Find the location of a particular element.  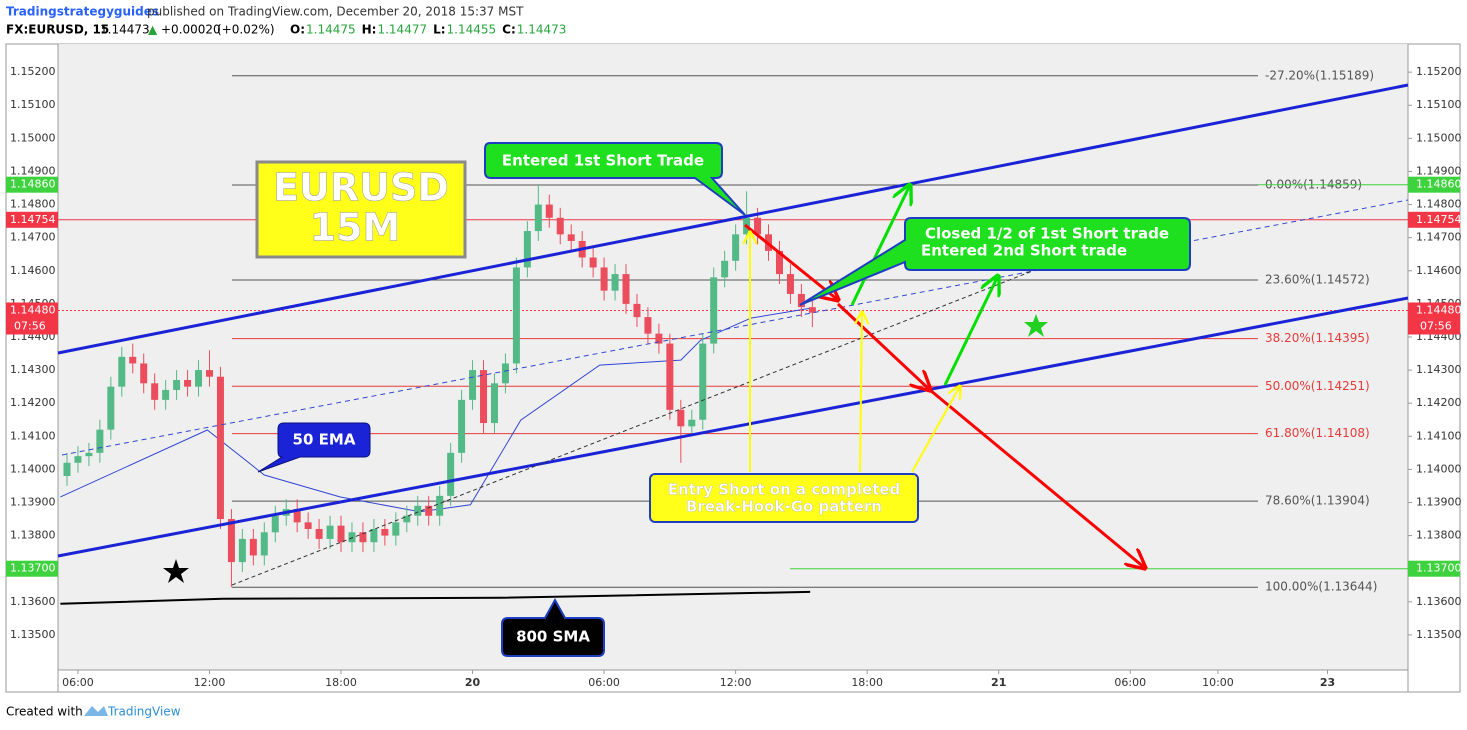

ohlc-key: L: is located at coordinates (439, 30).